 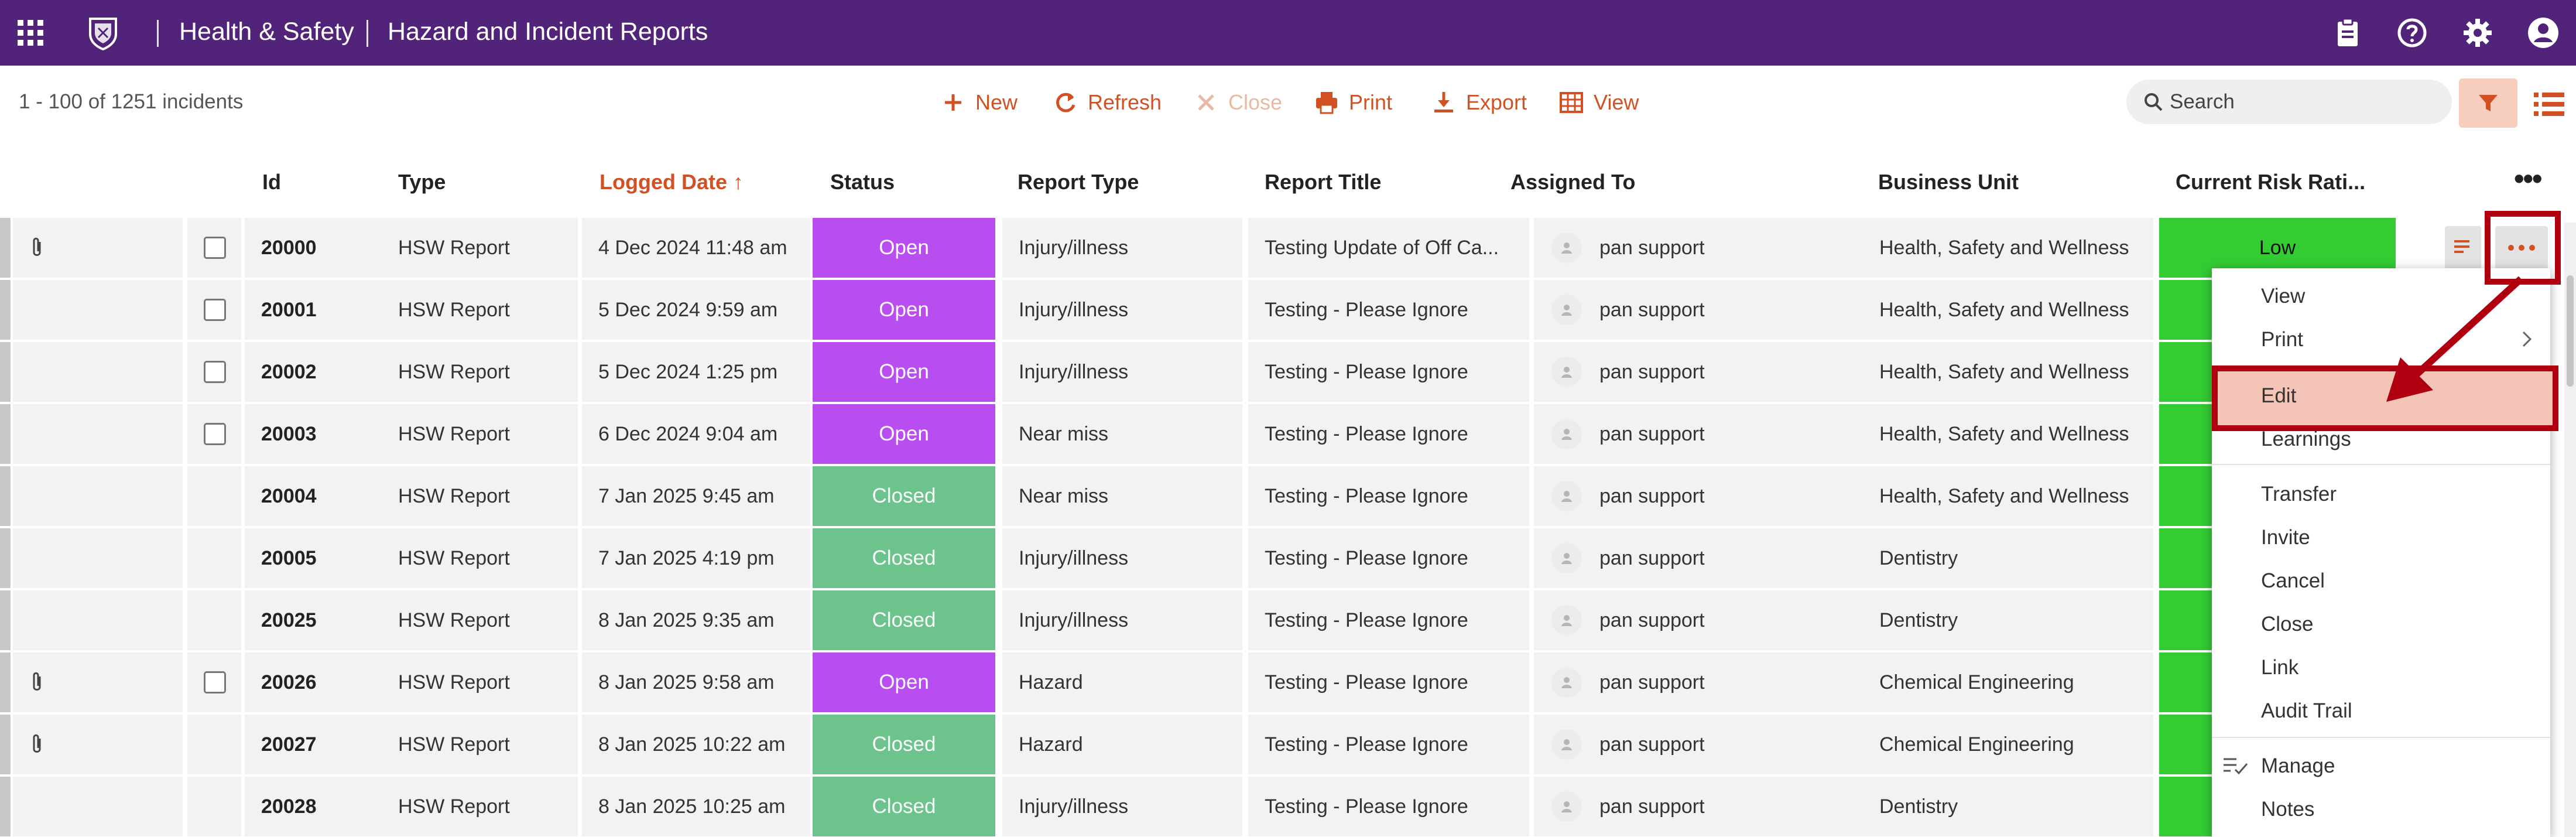 What do you see at coordinates (1353, 102) in the screenshot?
I see `print-button: Print` at bounding box center [1353, 102].